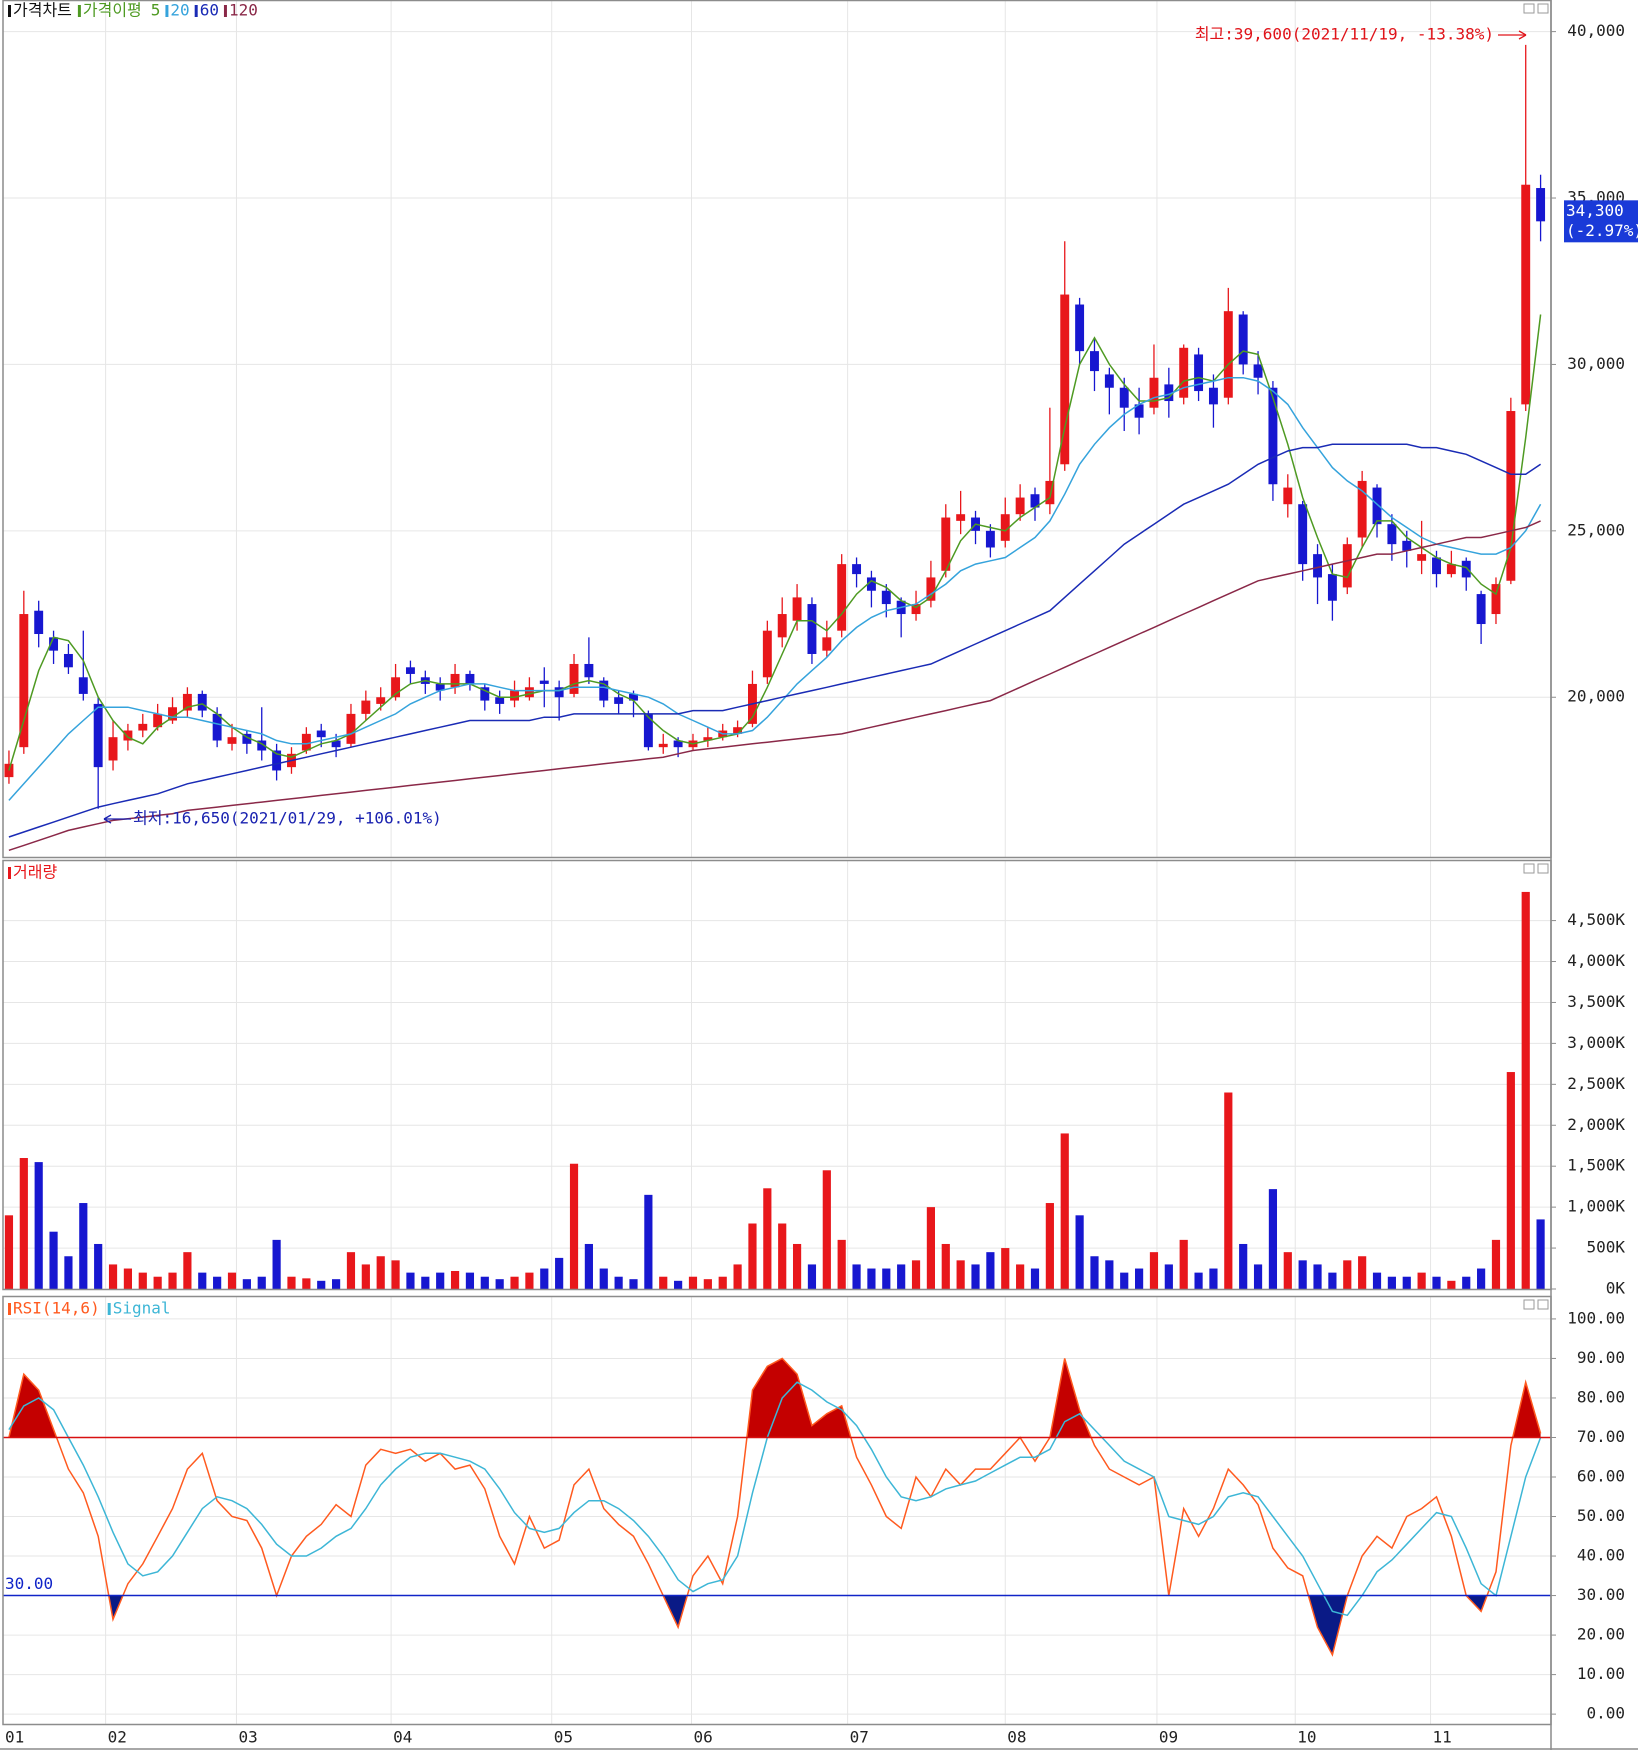  Describe the element at coordinates (1596, 696) in the screenshot. I see `y-tick-label: 20,000` at that location.